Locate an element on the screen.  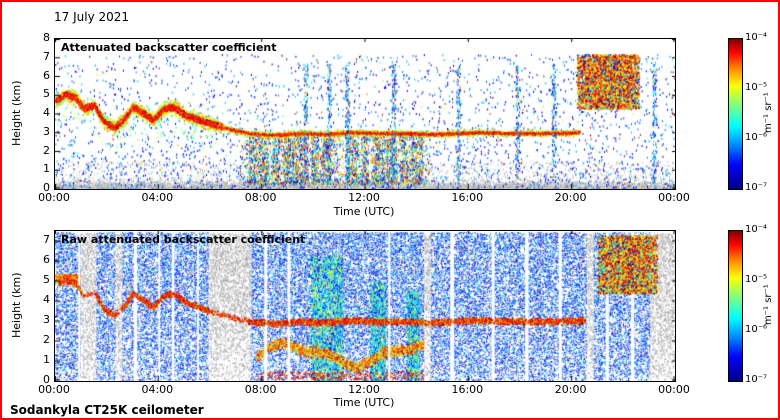
y-axis-label-top: Height (km) is located at coordinates (16, 113).